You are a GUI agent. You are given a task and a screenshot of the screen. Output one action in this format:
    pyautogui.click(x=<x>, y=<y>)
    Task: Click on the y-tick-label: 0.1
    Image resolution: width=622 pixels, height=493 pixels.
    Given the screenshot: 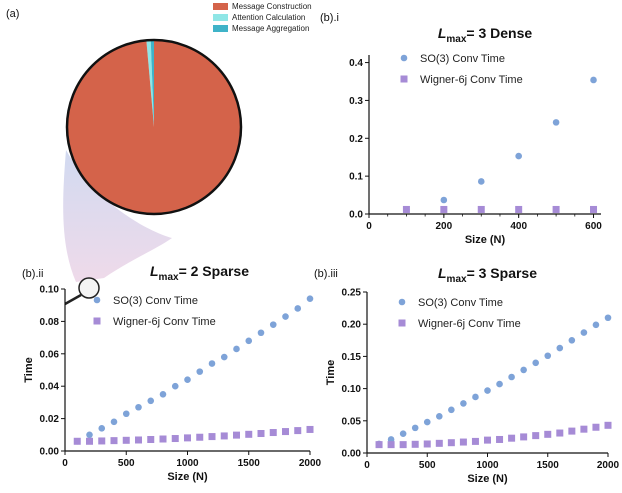 What is the action you would take?
    pyautogui.click(x=356, y=177)
    